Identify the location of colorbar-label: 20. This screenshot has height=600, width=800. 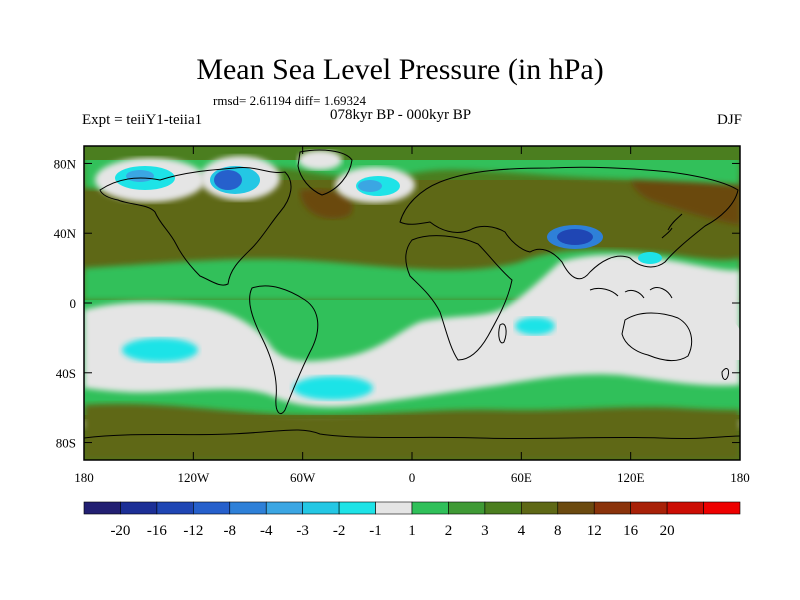
(667, 531).